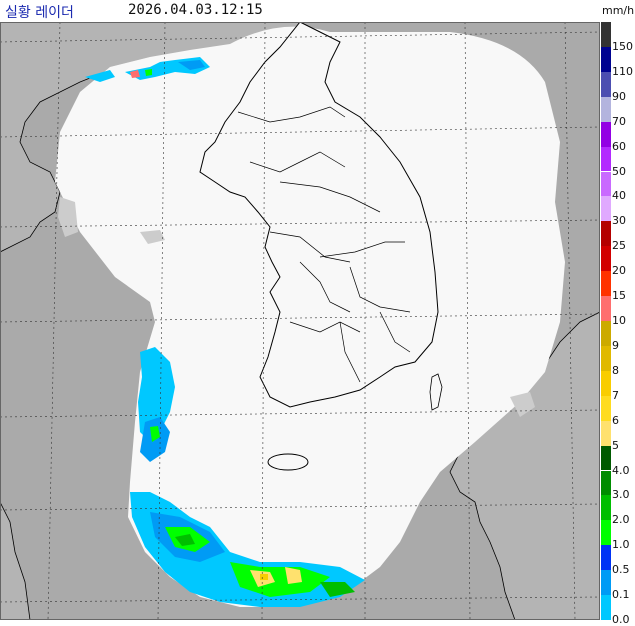 The image size is (635, 626). Describe the element at coordinates (622, 71) in the screenshot. I see `legend-label: 110` at that location.